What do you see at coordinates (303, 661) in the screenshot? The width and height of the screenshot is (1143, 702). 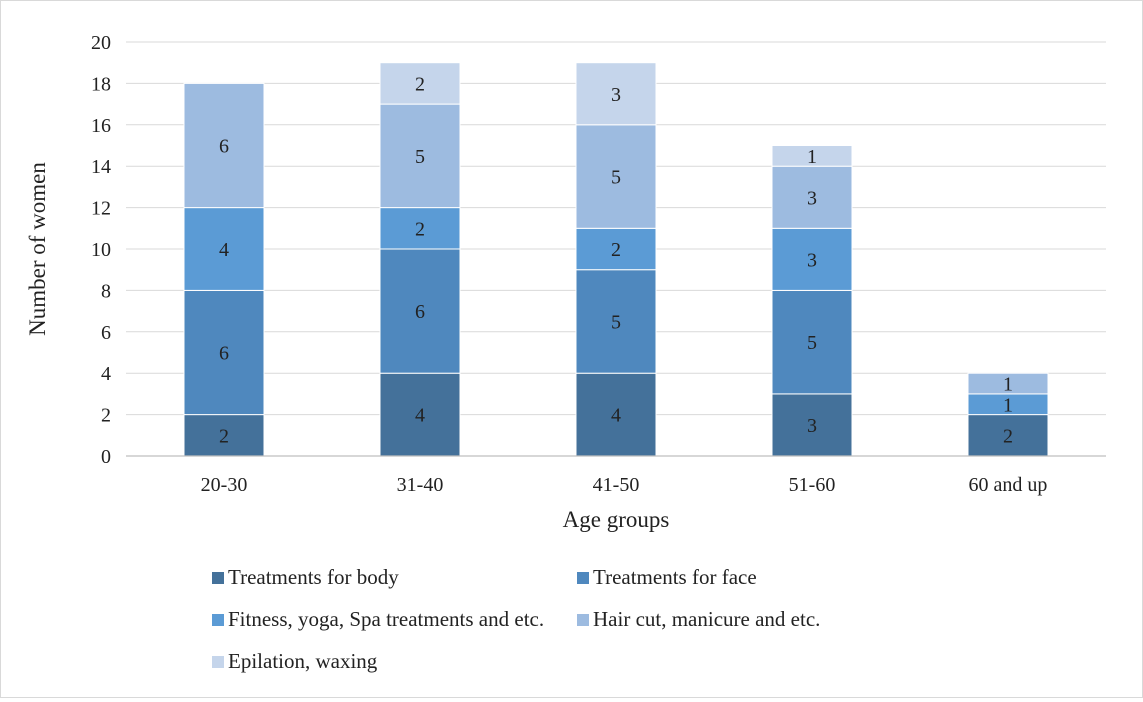 I see `legend-label: Epilation, waxing` at bounding box center [303, 661].